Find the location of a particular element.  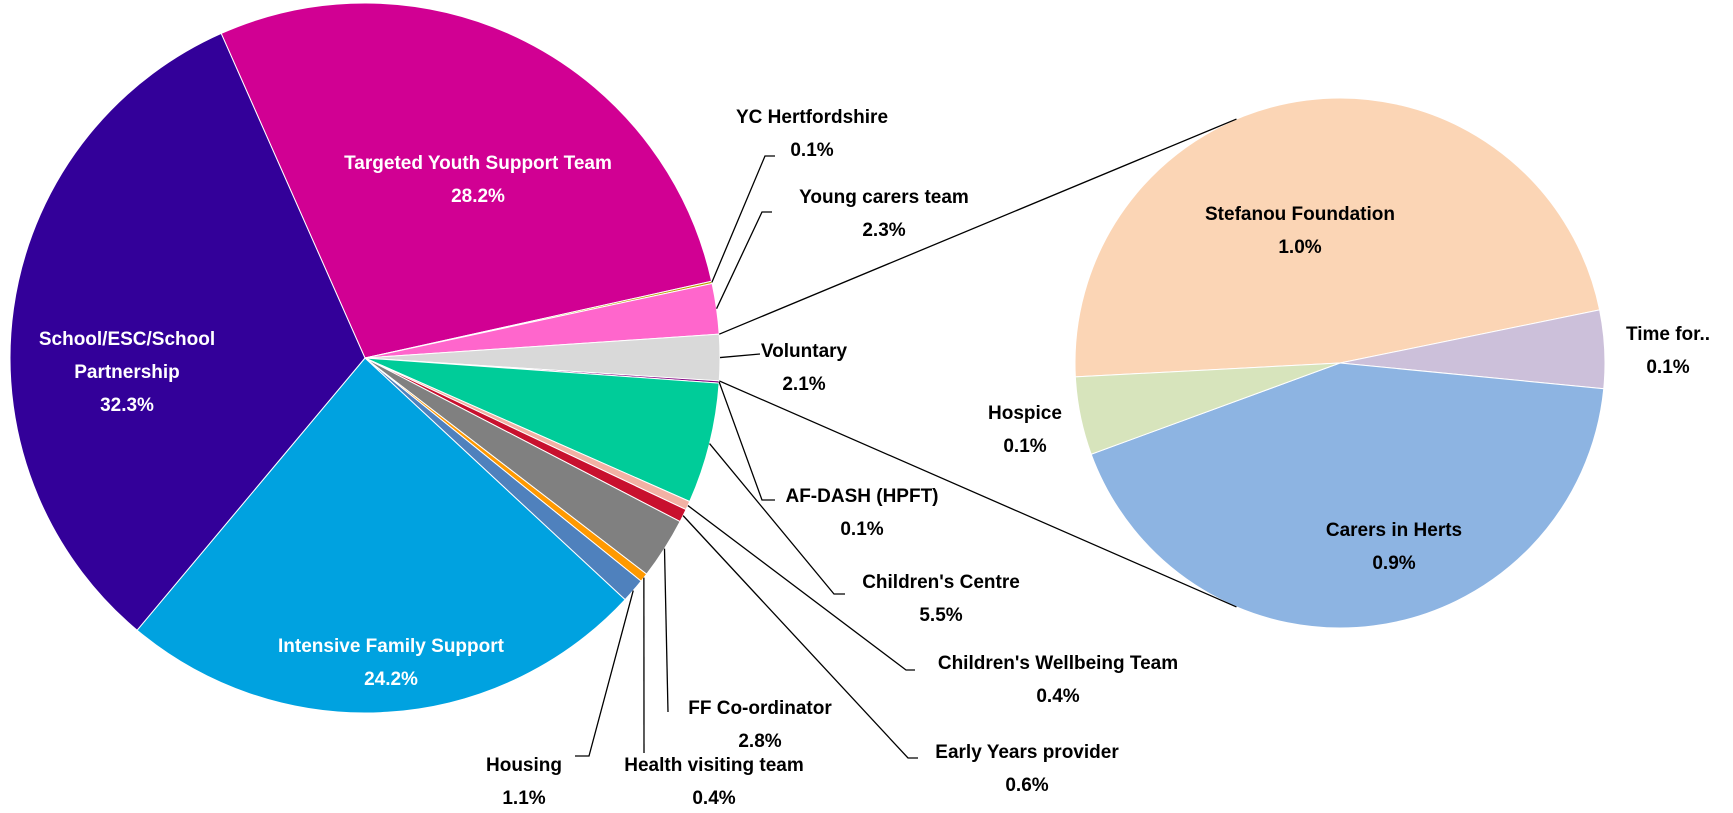

slice-label: Voluntary is located at coordinates (804, 351).